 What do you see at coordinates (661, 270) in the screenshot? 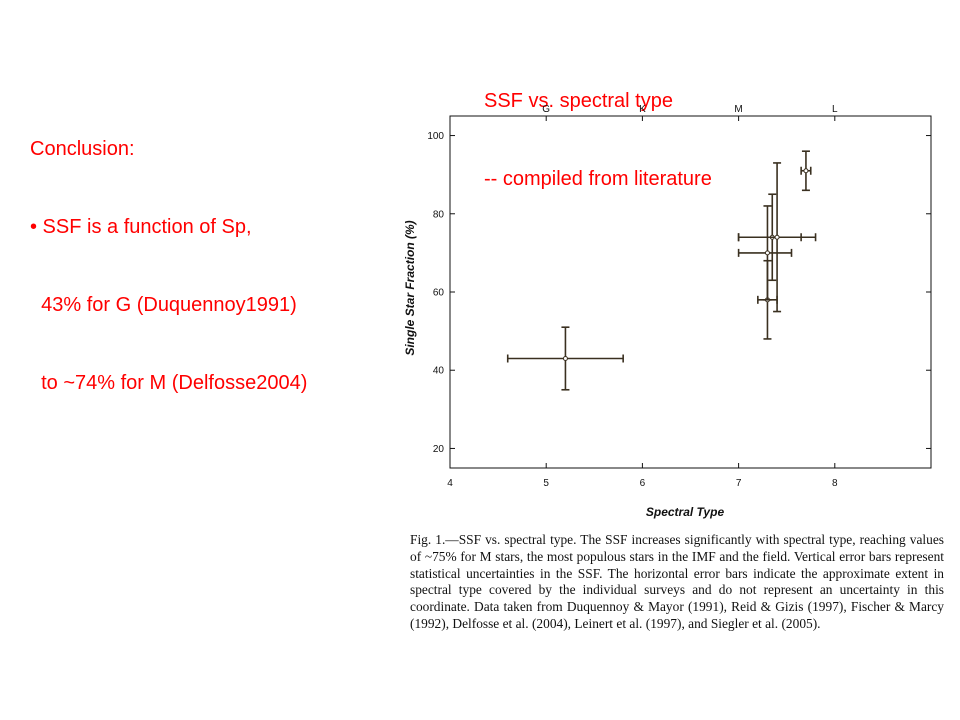
I see `data-points-layer` at bounding box center [661, 270].